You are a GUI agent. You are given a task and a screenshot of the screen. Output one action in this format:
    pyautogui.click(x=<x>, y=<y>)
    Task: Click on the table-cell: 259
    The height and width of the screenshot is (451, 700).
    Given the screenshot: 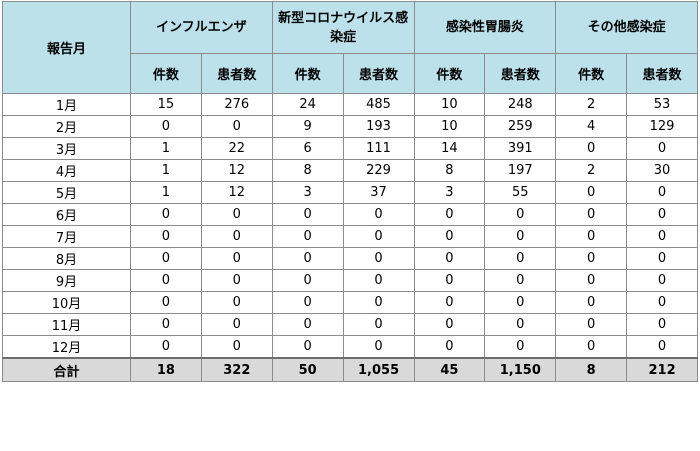 What is the action you would take?
    pyautogui.click(x=520, y=126)
    